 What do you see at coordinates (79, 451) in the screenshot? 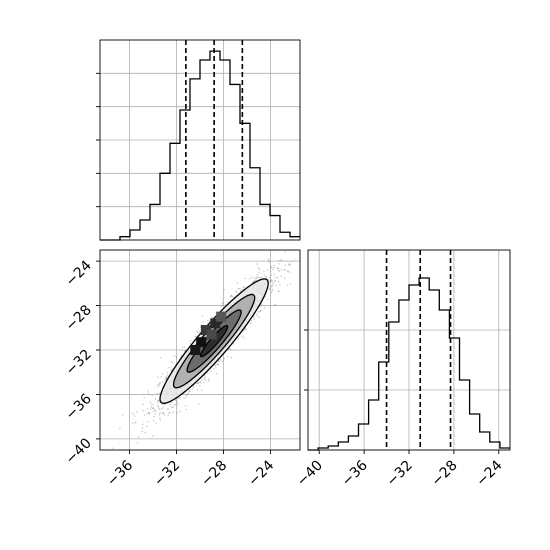
I see `y-tick-label: −40` at bounding box center [79, 451].